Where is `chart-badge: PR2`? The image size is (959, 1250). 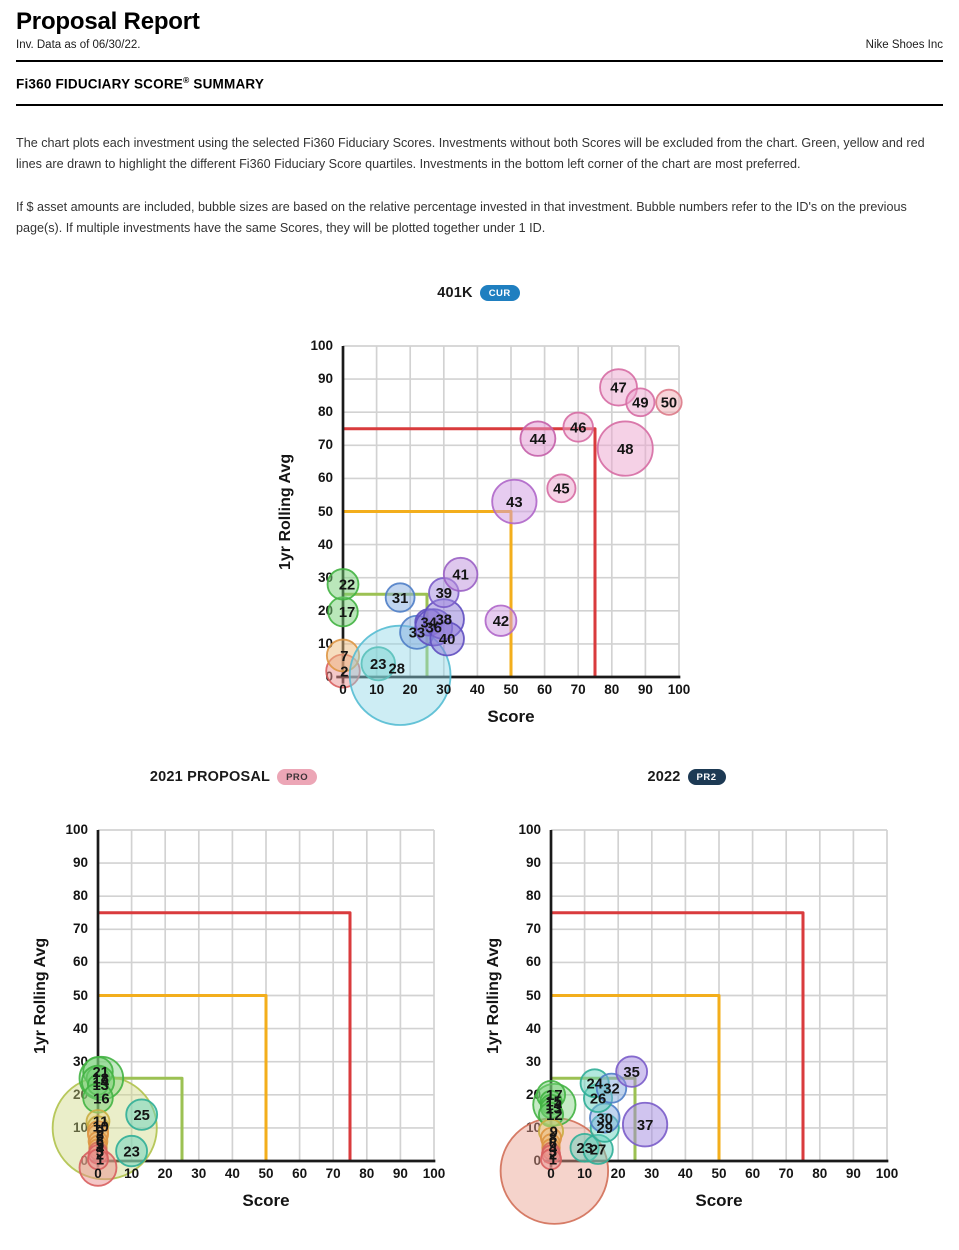 chart-badge: PR2 is located at coordinates (706, 777).